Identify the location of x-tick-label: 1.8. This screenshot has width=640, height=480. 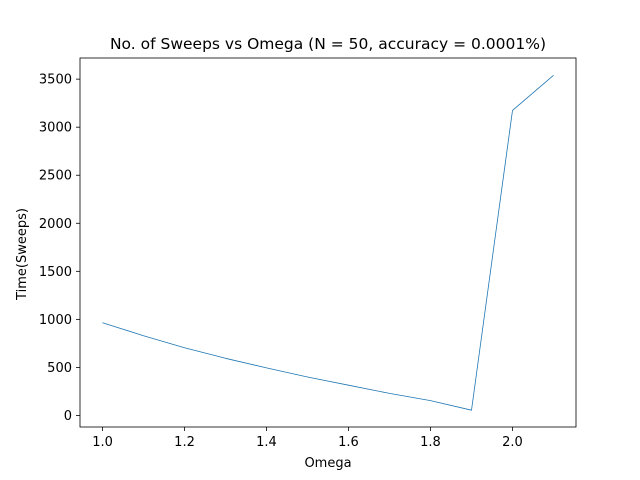
(430, 442).